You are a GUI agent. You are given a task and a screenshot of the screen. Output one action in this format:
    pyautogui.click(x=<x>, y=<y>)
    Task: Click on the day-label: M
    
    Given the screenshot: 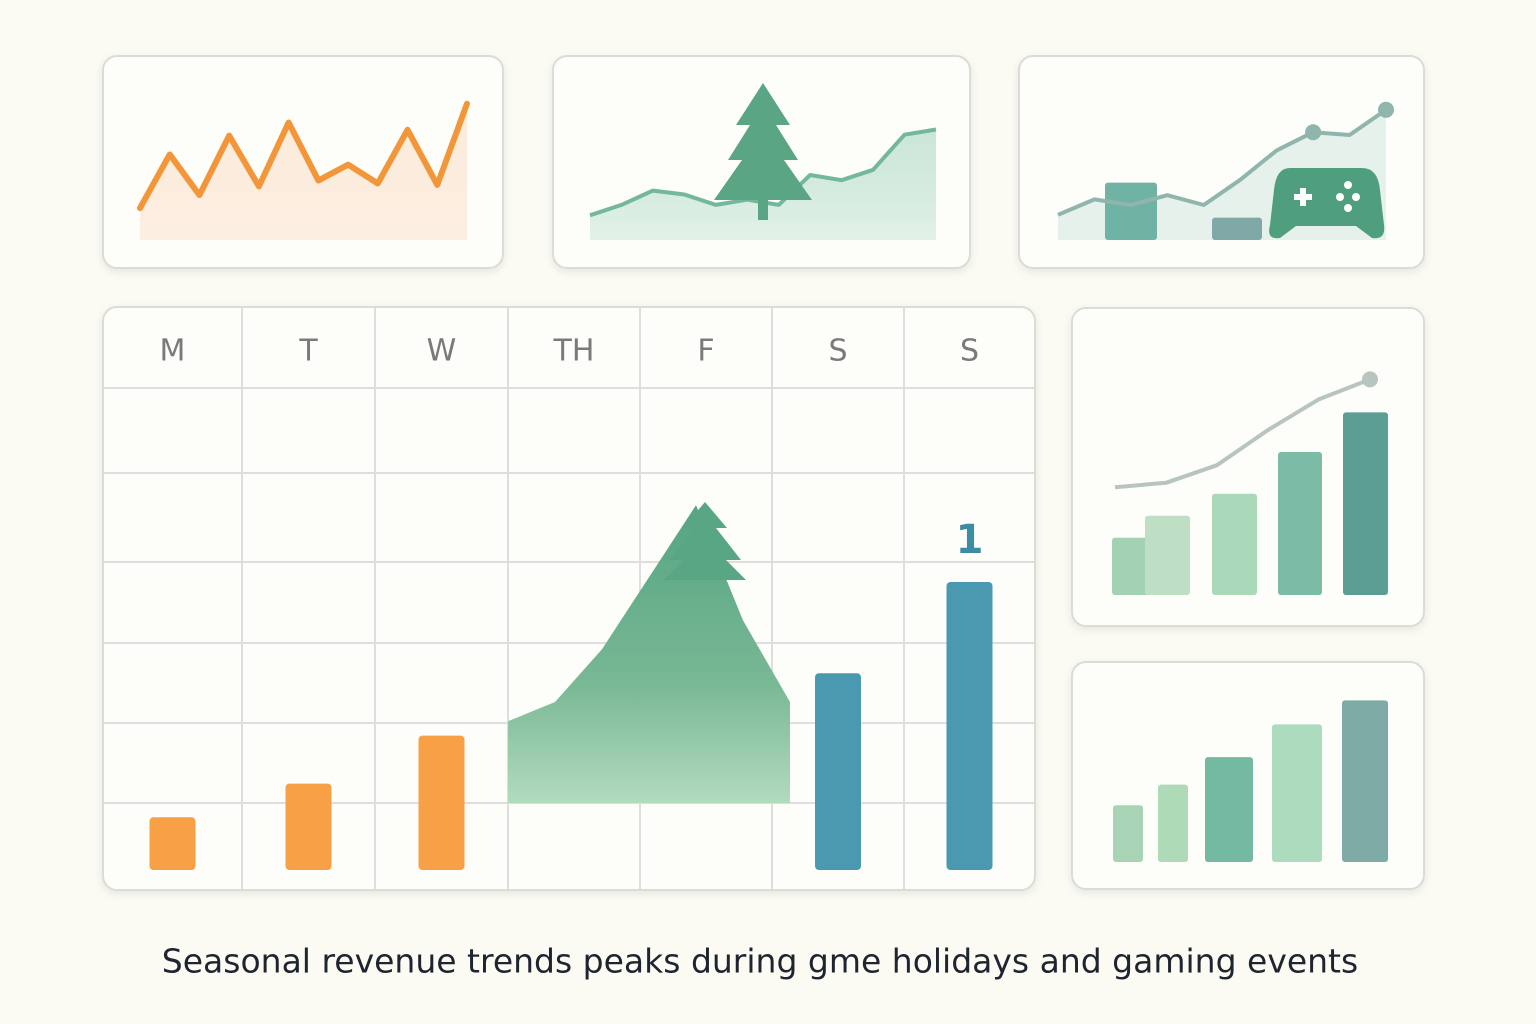 What is the action you would take?
    pyautogui.click(x=173, y=351)
    